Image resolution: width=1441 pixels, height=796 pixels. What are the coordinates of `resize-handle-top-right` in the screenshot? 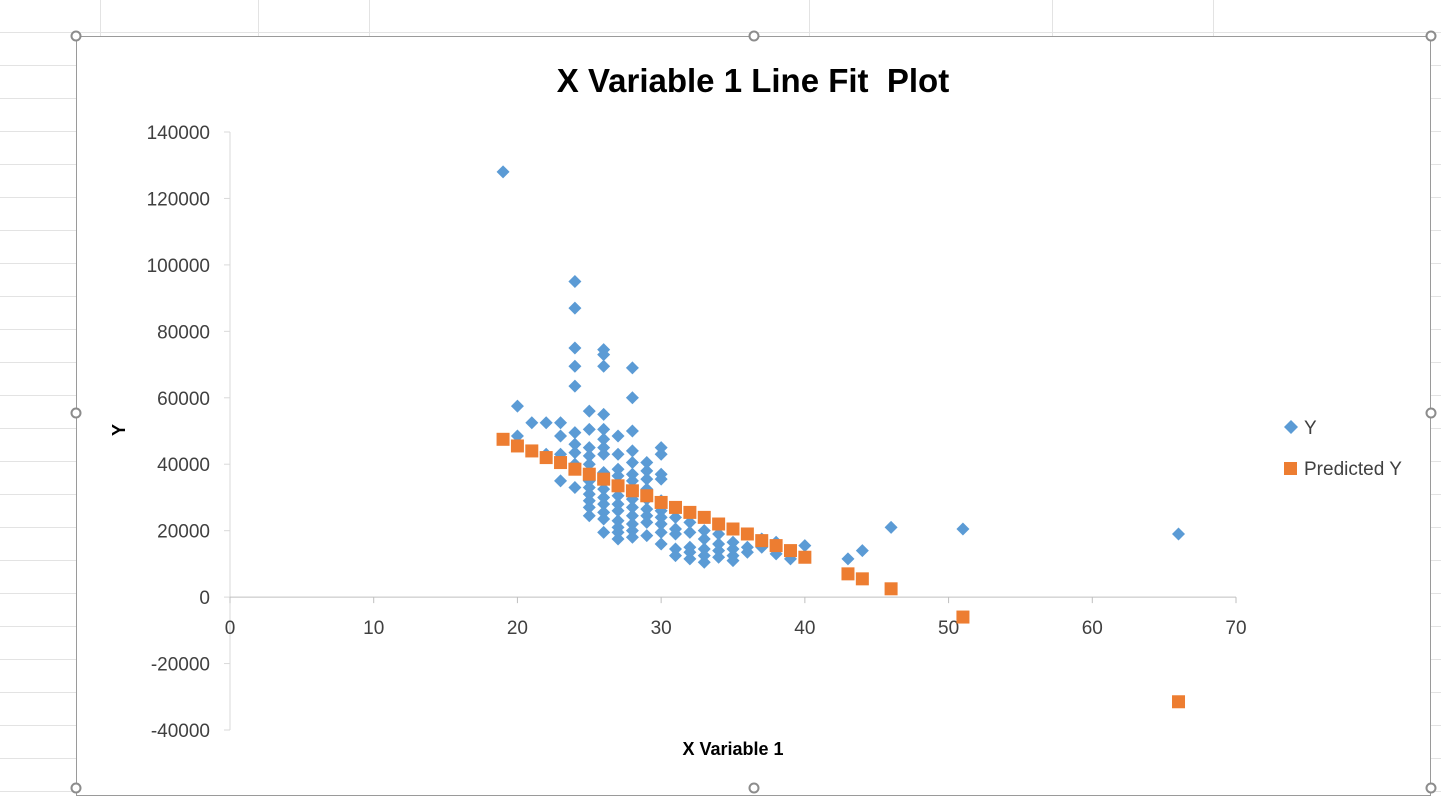 It's located at (1431, 36).